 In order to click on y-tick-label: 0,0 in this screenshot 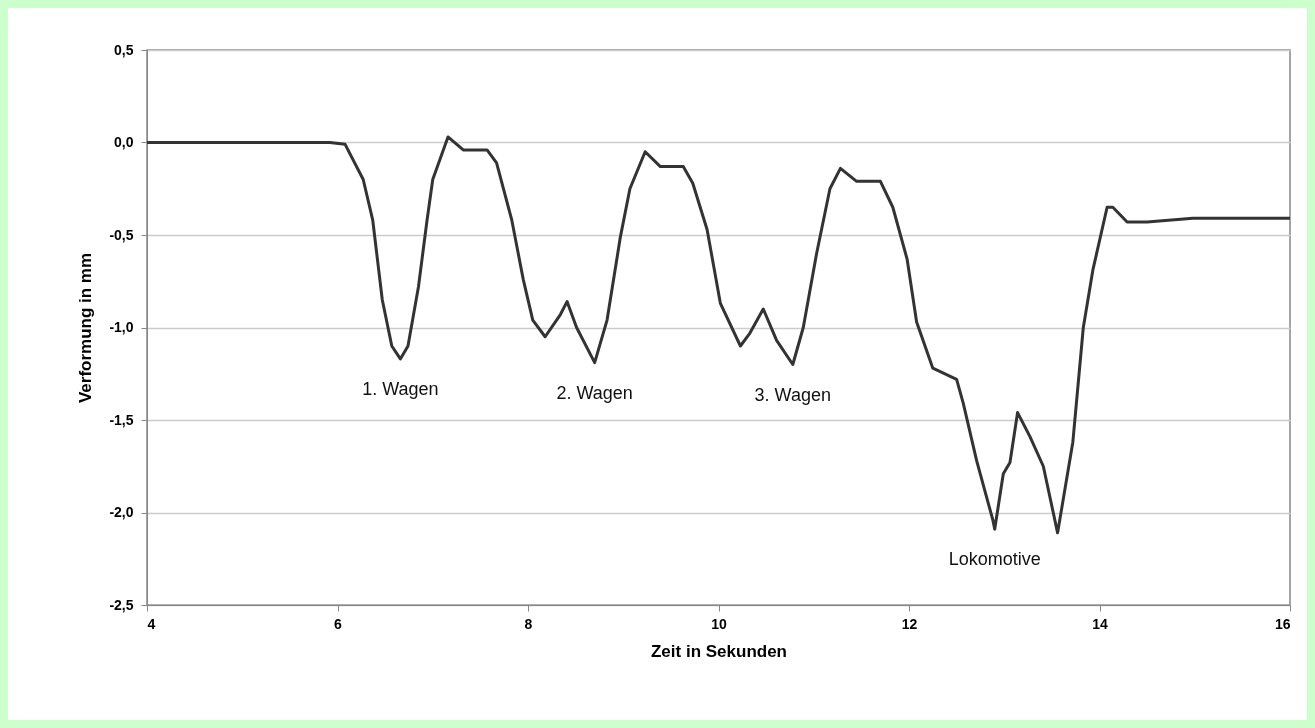, I will do `click(124, 142)`.